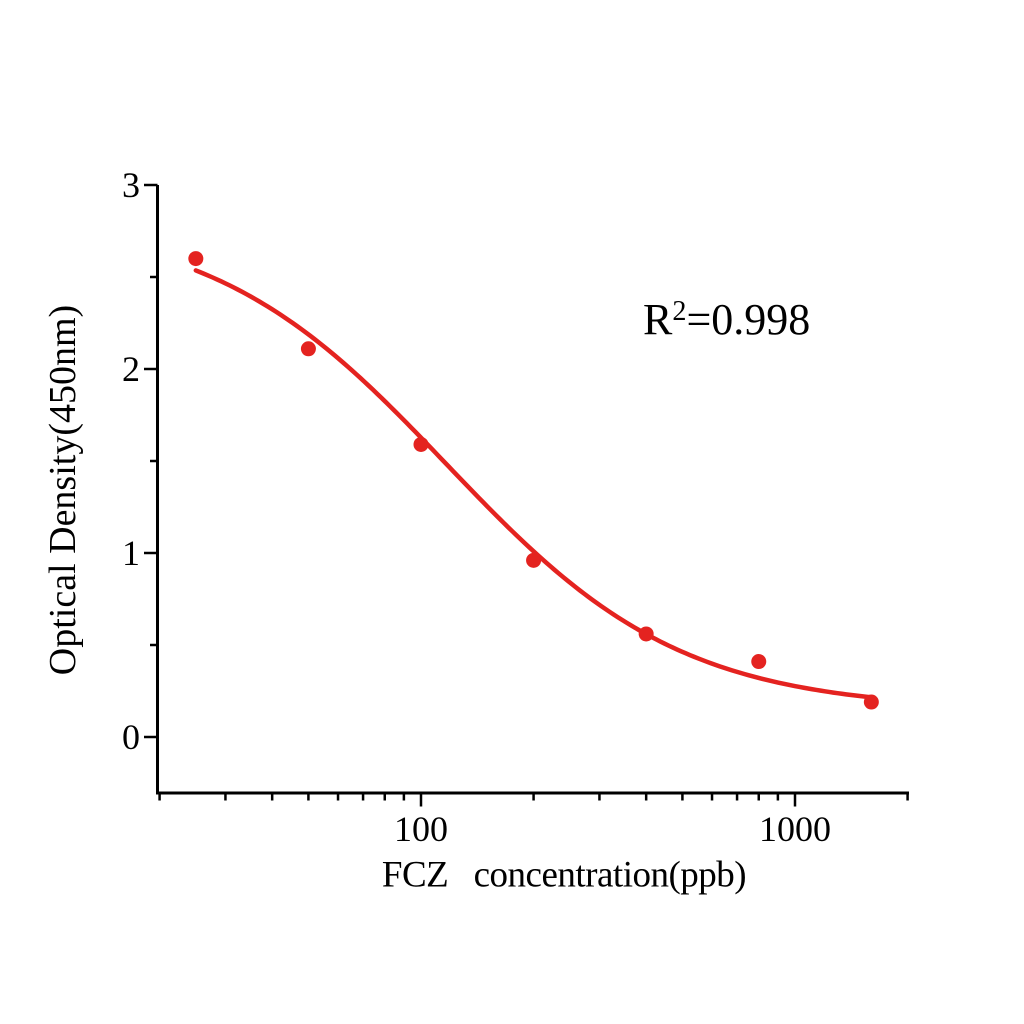 The image size is (1024, 1024). What do you see at coordinates (658, 319) in the screenshot?
I see `r-squared-base: R` at bounding box center [658, 319].